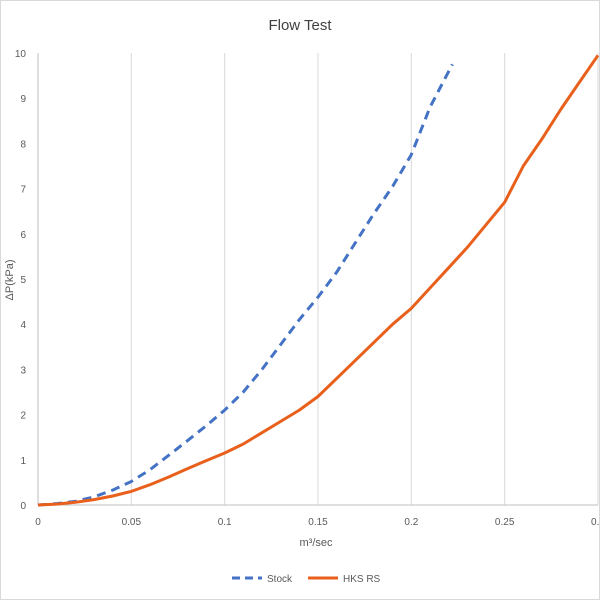 This screenshot has width=600, height=605. Describe the element at coordinates (23, 99) in the screenshot. I see `y-tick-label: 9` at that location.